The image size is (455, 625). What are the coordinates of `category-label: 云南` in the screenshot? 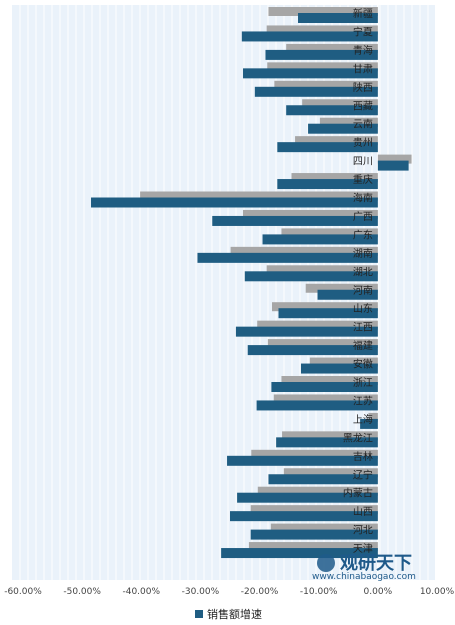 It's located at (363, 124).